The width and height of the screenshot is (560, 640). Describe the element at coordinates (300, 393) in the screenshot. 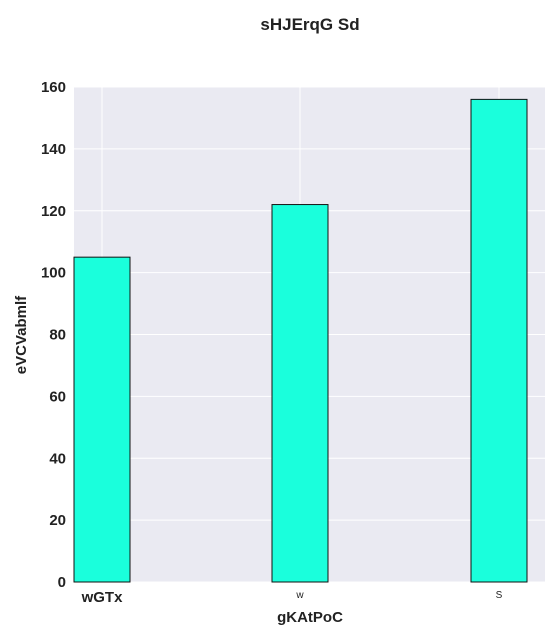

I see `bar-w` at that location.